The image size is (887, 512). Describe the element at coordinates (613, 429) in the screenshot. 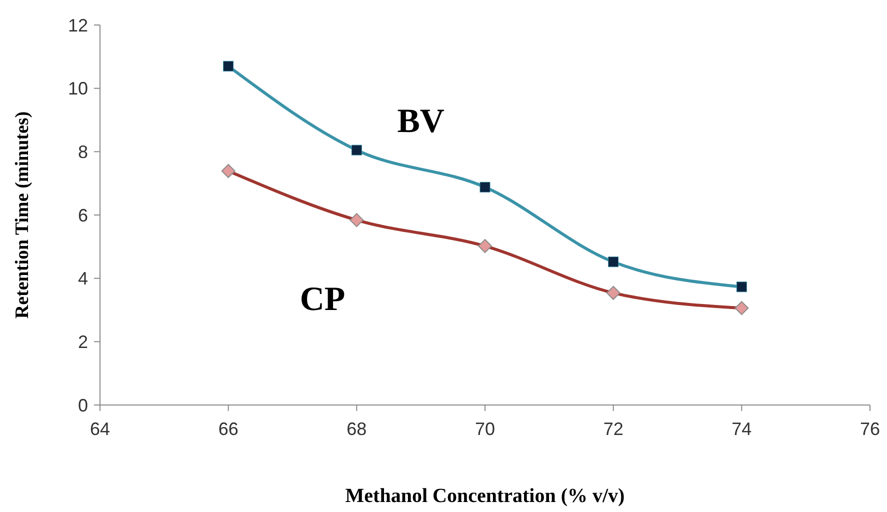

I see `x-tick-label: 72` at that location.